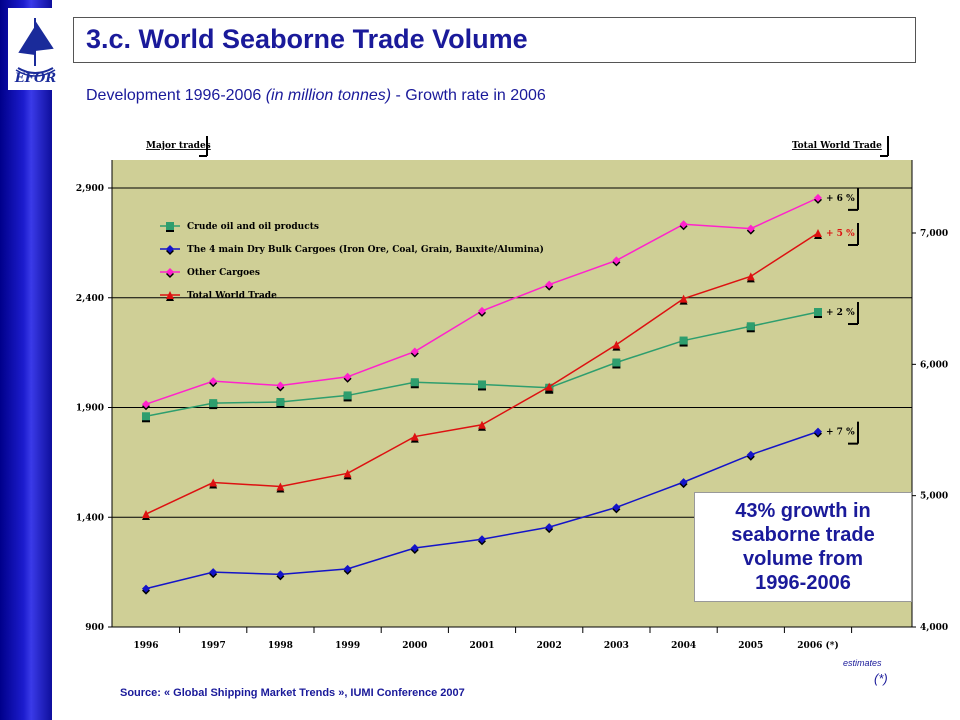 This screenshot has width=960, height=720. I want to click on callout-line-2: seaborne trade, so click(803, 535).